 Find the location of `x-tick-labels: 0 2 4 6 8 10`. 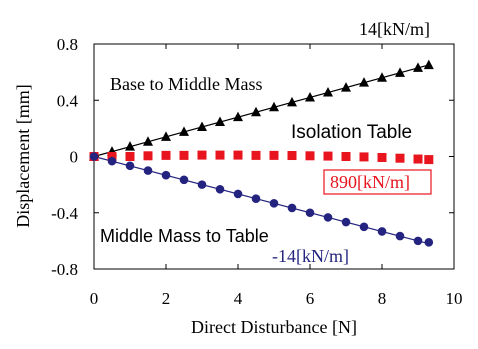

x-tick-labels: 0 2 4 6 8 10 is located at coordinates (276, 298).